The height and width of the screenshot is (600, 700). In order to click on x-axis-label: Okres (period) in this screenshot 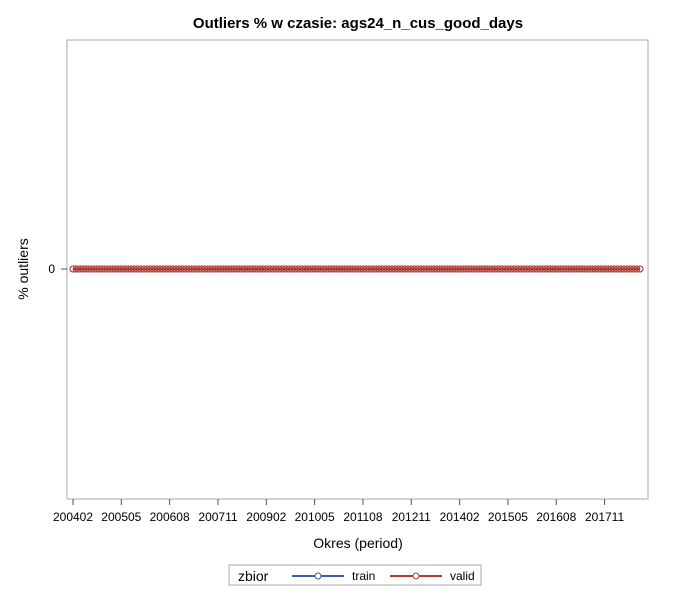, I will do `click(357, 543)`.